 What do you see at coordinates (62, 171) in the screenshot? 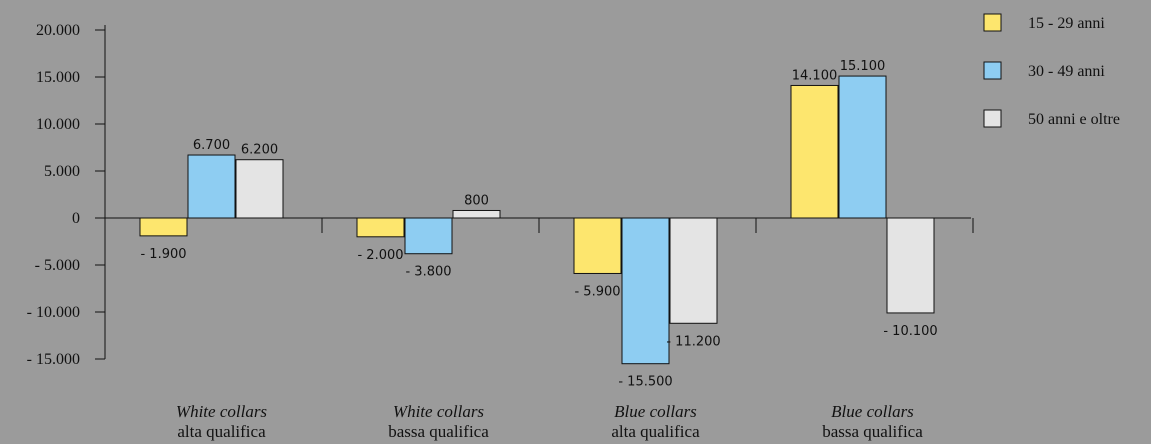
I see `y-tick-label: 5.000` at bounding box center [62, 171].